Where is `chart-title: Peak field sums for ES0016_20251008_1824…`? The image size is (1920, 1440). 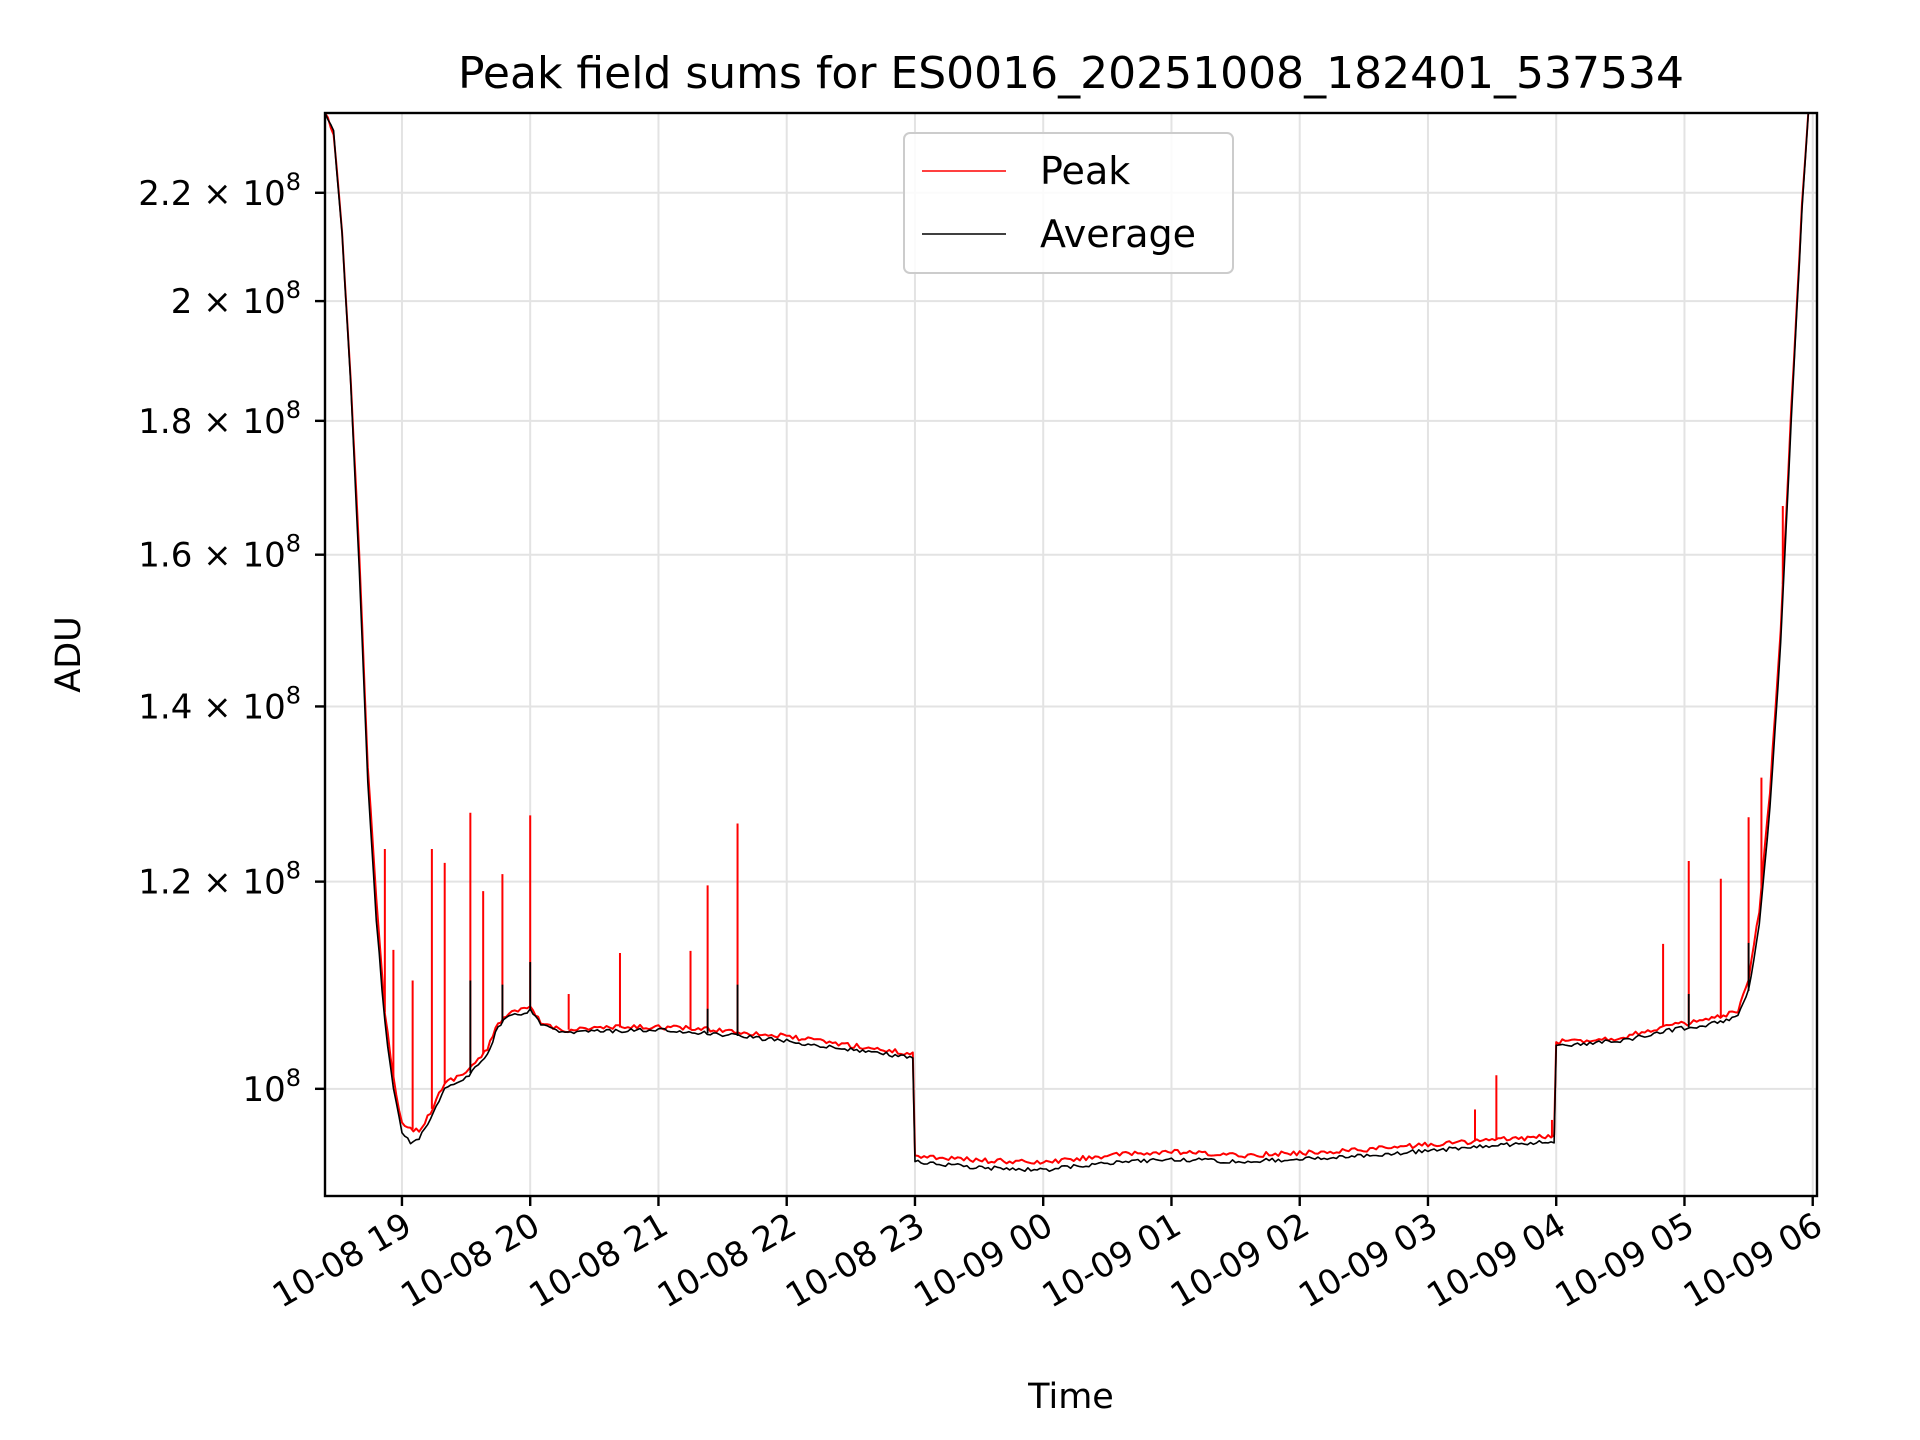 chart-title: Peak field sums for ES0016_20251008_1824… is located at coordinates (1071, 73).